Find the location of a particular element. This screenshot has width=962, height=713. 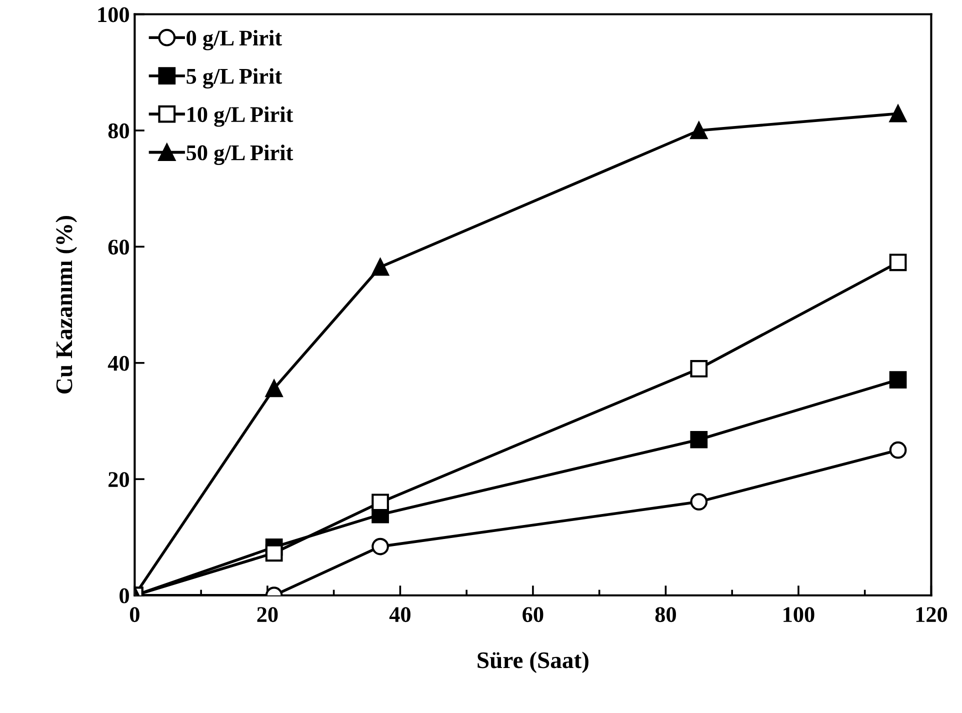

y-tick-label: 100 is located at coordinates (113, 14).